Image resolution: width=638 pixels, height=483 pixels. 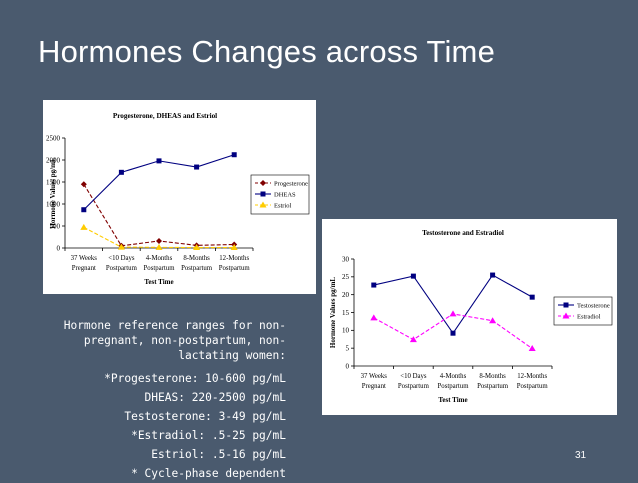 I want to click on reference-line-testosterone: Testosterone: 3-49 pg/mL, so click(x=205, y=416).